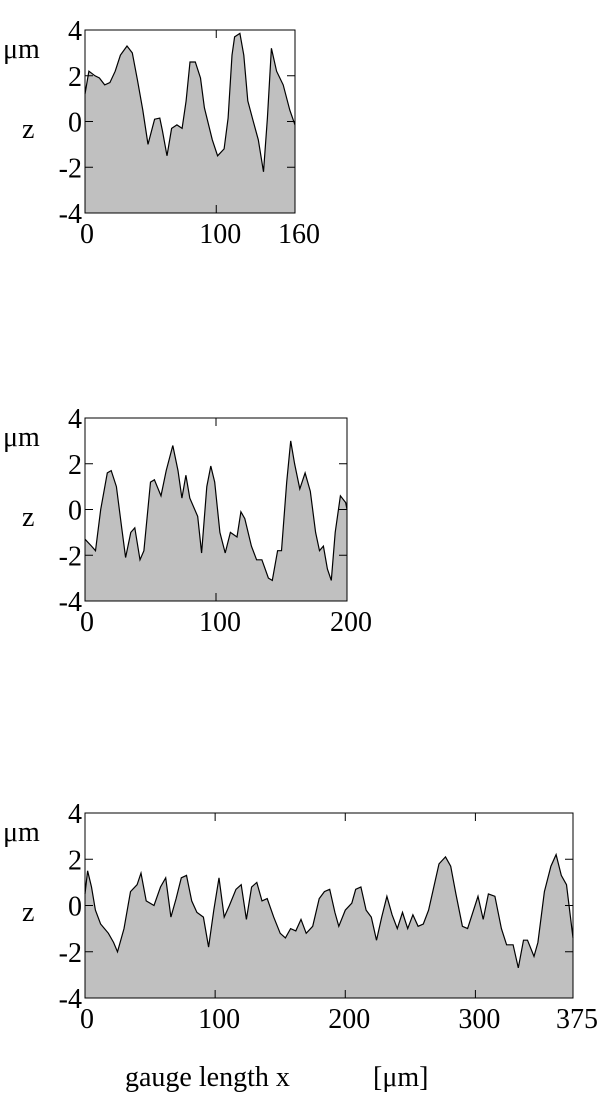 Image resolution: width=600 pixels, height=1095 pixels. Describe the element at coordinates (577, 1019) in the screenshot. I see `x-tick-label: 375` at that location.